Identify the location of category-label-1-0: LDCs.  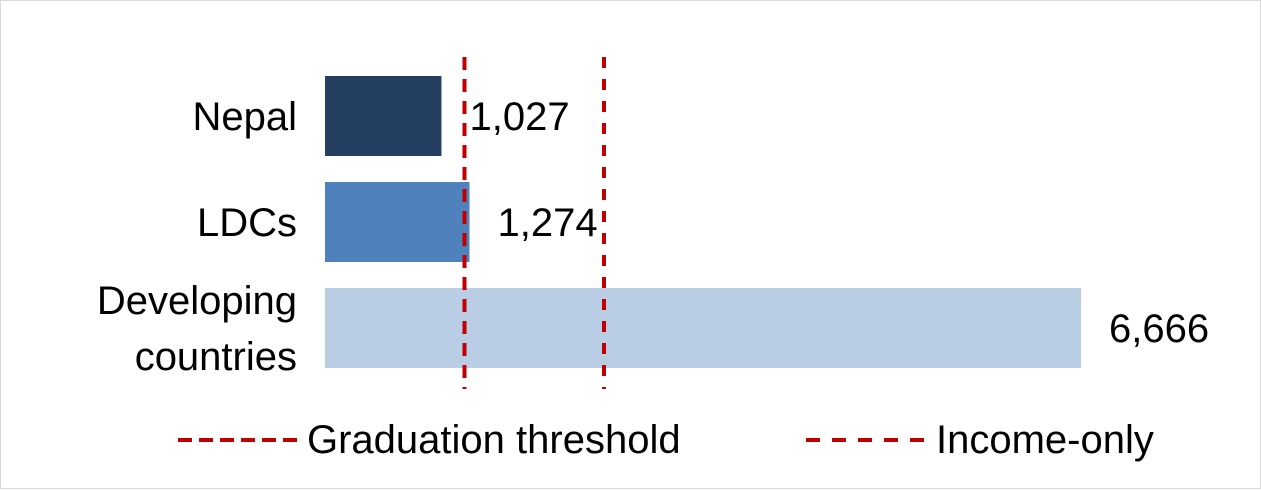
(247, 223).